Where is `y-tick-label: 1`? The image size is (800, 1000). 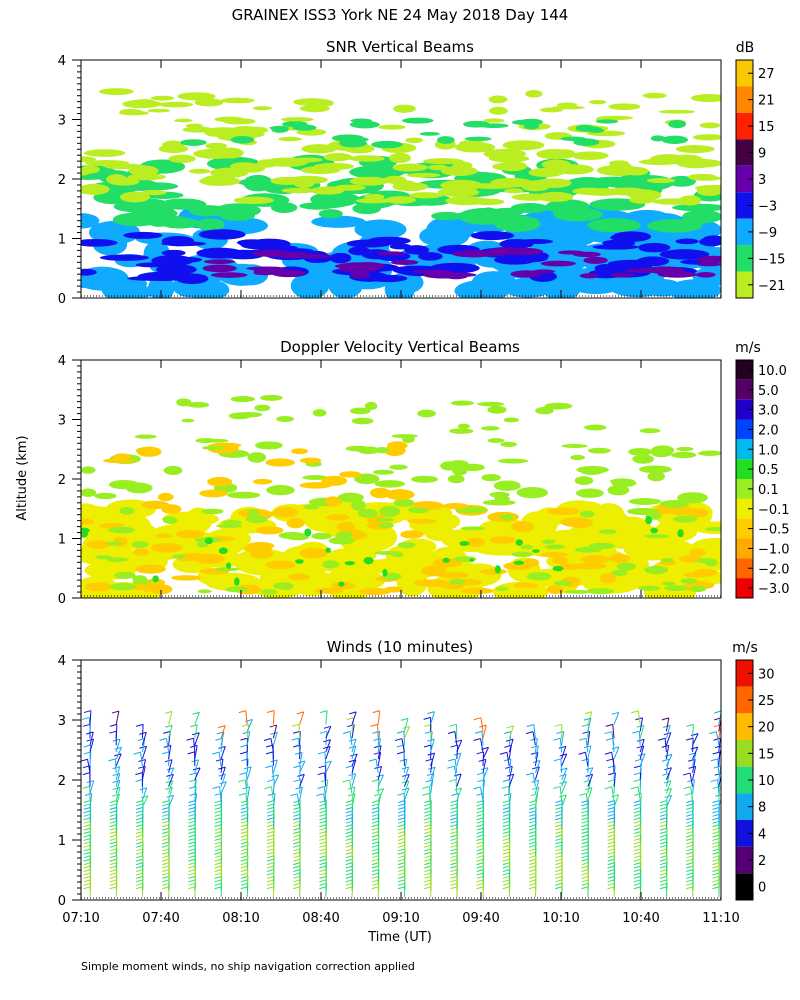 y-tick-label: 1 is located at coordinates (62, 841).